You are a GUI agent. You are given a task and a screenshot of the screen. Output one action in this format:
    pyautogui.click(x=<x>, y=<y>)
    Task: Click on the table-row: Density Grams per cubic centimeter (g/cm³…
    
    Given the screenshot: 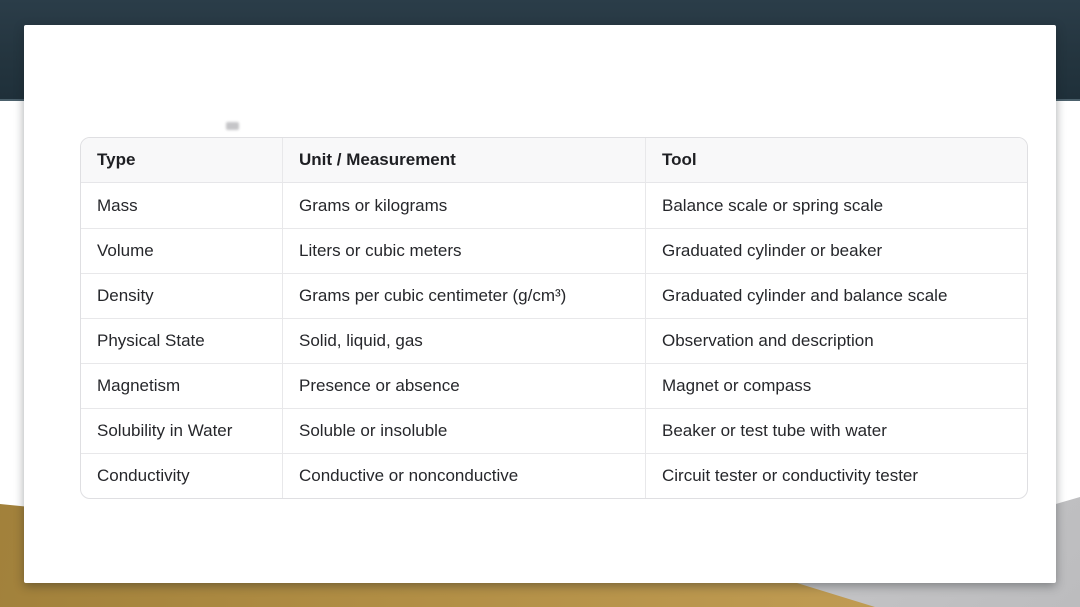 What is the action you would take?
    pyautogui.click(x=554, y=295)
    